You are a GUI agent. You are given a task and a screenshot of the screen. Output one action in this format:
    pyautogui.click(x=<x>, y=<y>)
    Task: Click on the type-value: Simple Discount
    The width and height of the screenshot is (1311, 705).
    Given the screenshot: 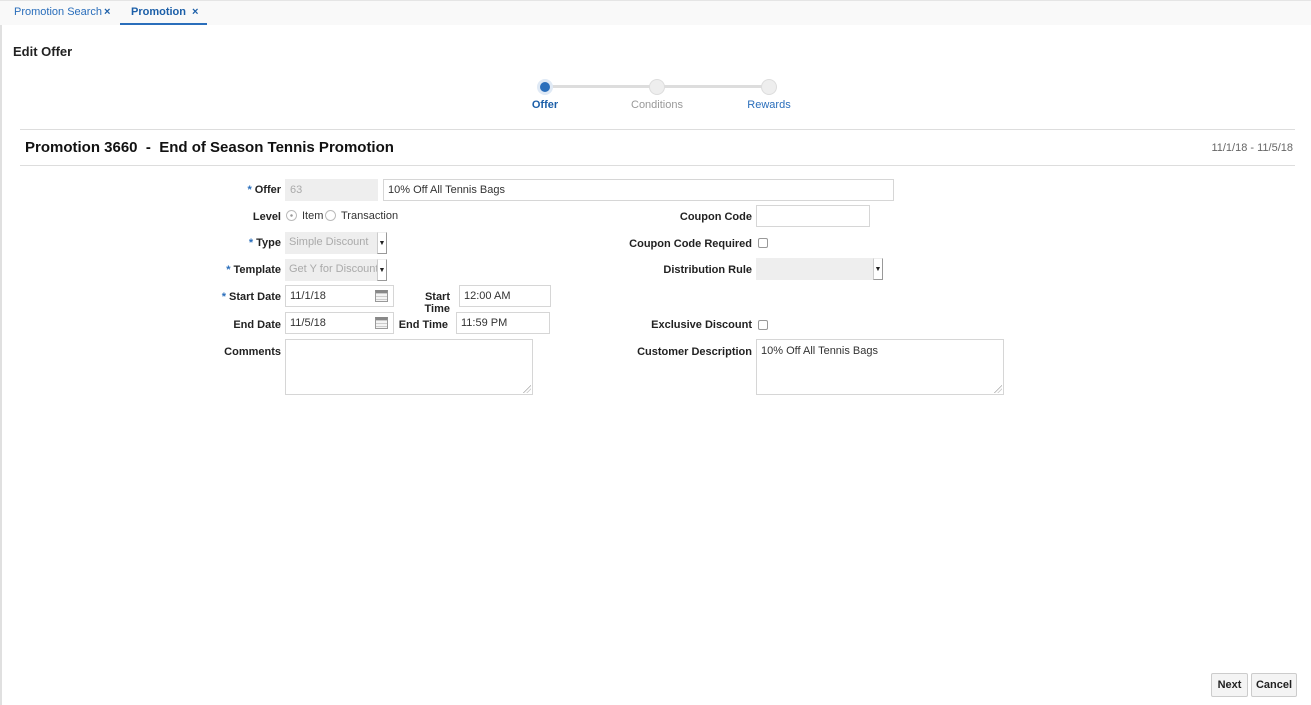 What is the action you would take?
    pyautogui.click(x=329, y=242)
    